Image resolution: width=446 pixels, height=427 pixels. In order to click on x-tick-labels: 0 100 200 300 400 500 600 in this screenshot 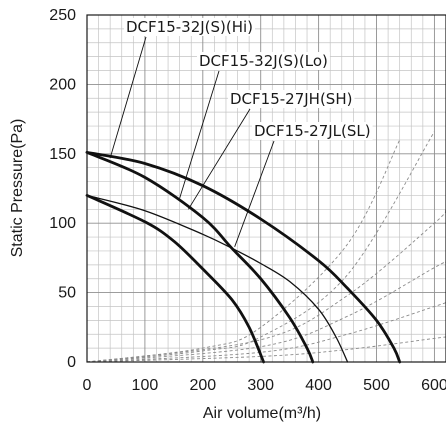, I will do `click(264, 385)`.